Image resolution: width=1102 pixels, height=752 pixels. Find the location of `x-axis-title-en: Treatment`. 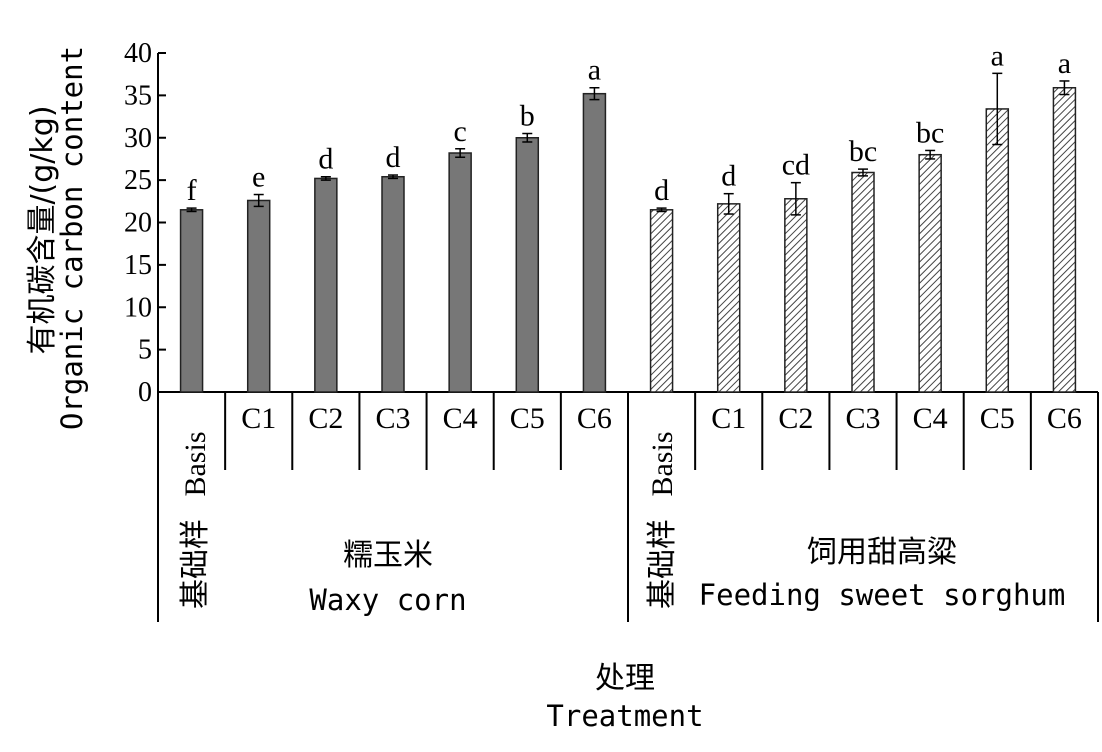

x-axis-title-en: Treatment is located at coordinates (624, 716).